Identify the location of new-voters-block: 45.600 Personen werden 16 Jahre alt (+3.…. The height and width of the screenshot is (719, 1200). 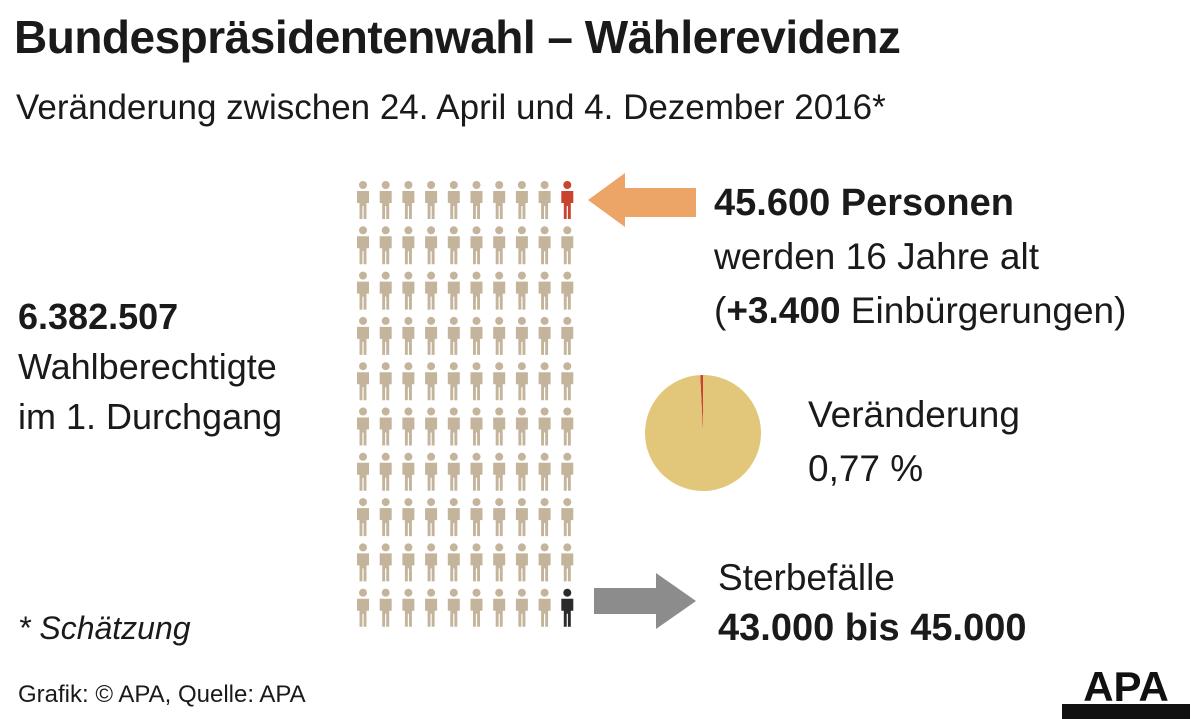
(920, 257).